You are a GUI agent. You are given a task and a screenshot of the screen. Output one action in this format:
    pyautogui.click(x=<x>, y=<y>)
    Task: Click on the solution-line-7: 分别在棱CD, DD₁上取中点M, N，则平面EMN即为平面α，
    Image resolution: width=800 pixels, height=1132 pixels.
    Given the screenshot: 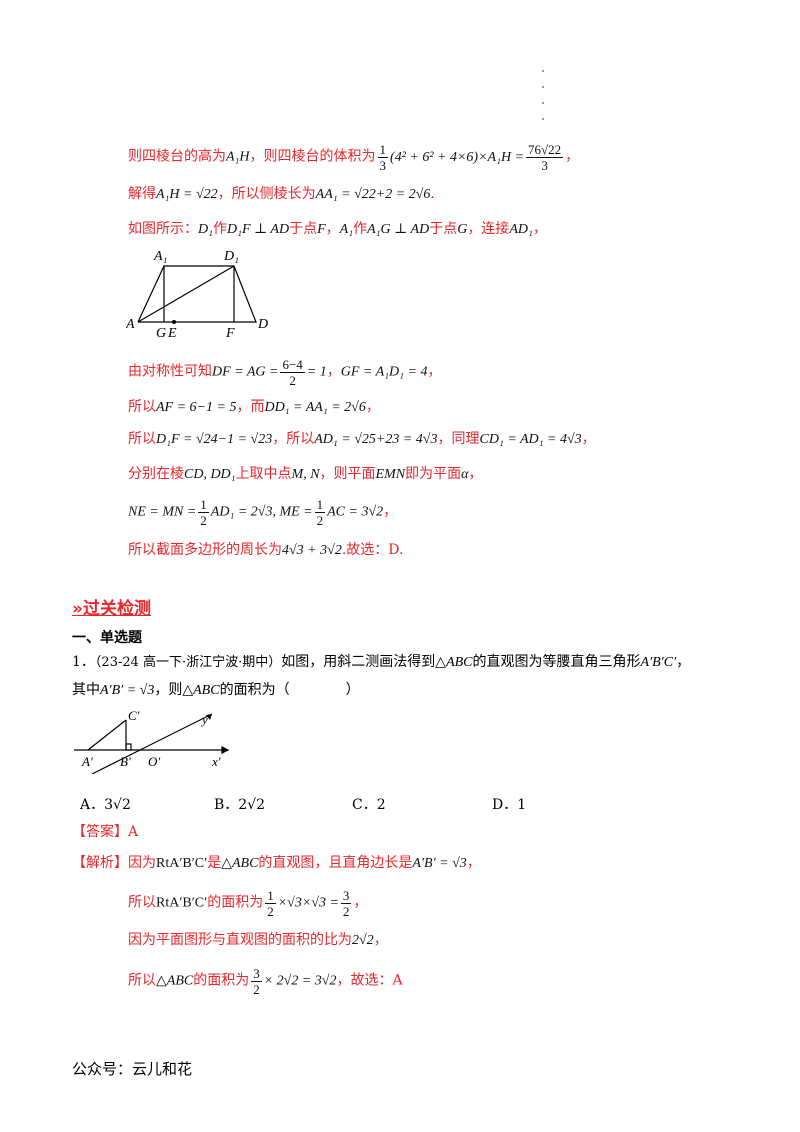 What is the action you would take?
    pyautogui.click(x=305, y=474)
    